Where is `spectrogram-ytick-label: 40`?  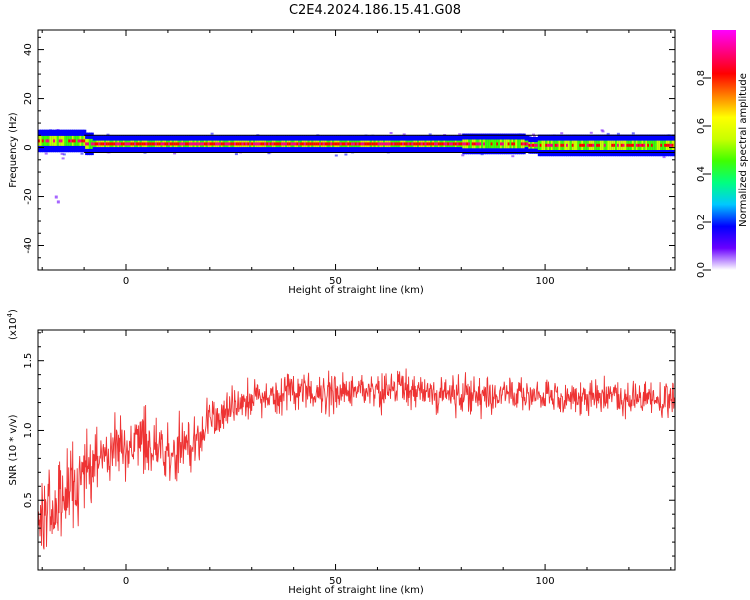
spectrogram-ytick-label: 40 is located at coordinates (28, 49).